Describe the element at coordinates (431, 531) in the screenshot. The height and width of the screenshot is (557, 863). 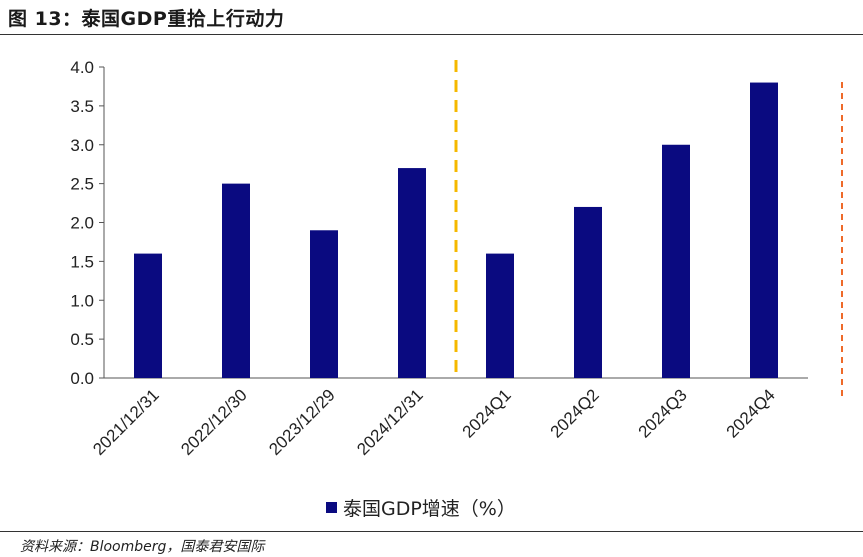
I see `footer-divider` at that location.